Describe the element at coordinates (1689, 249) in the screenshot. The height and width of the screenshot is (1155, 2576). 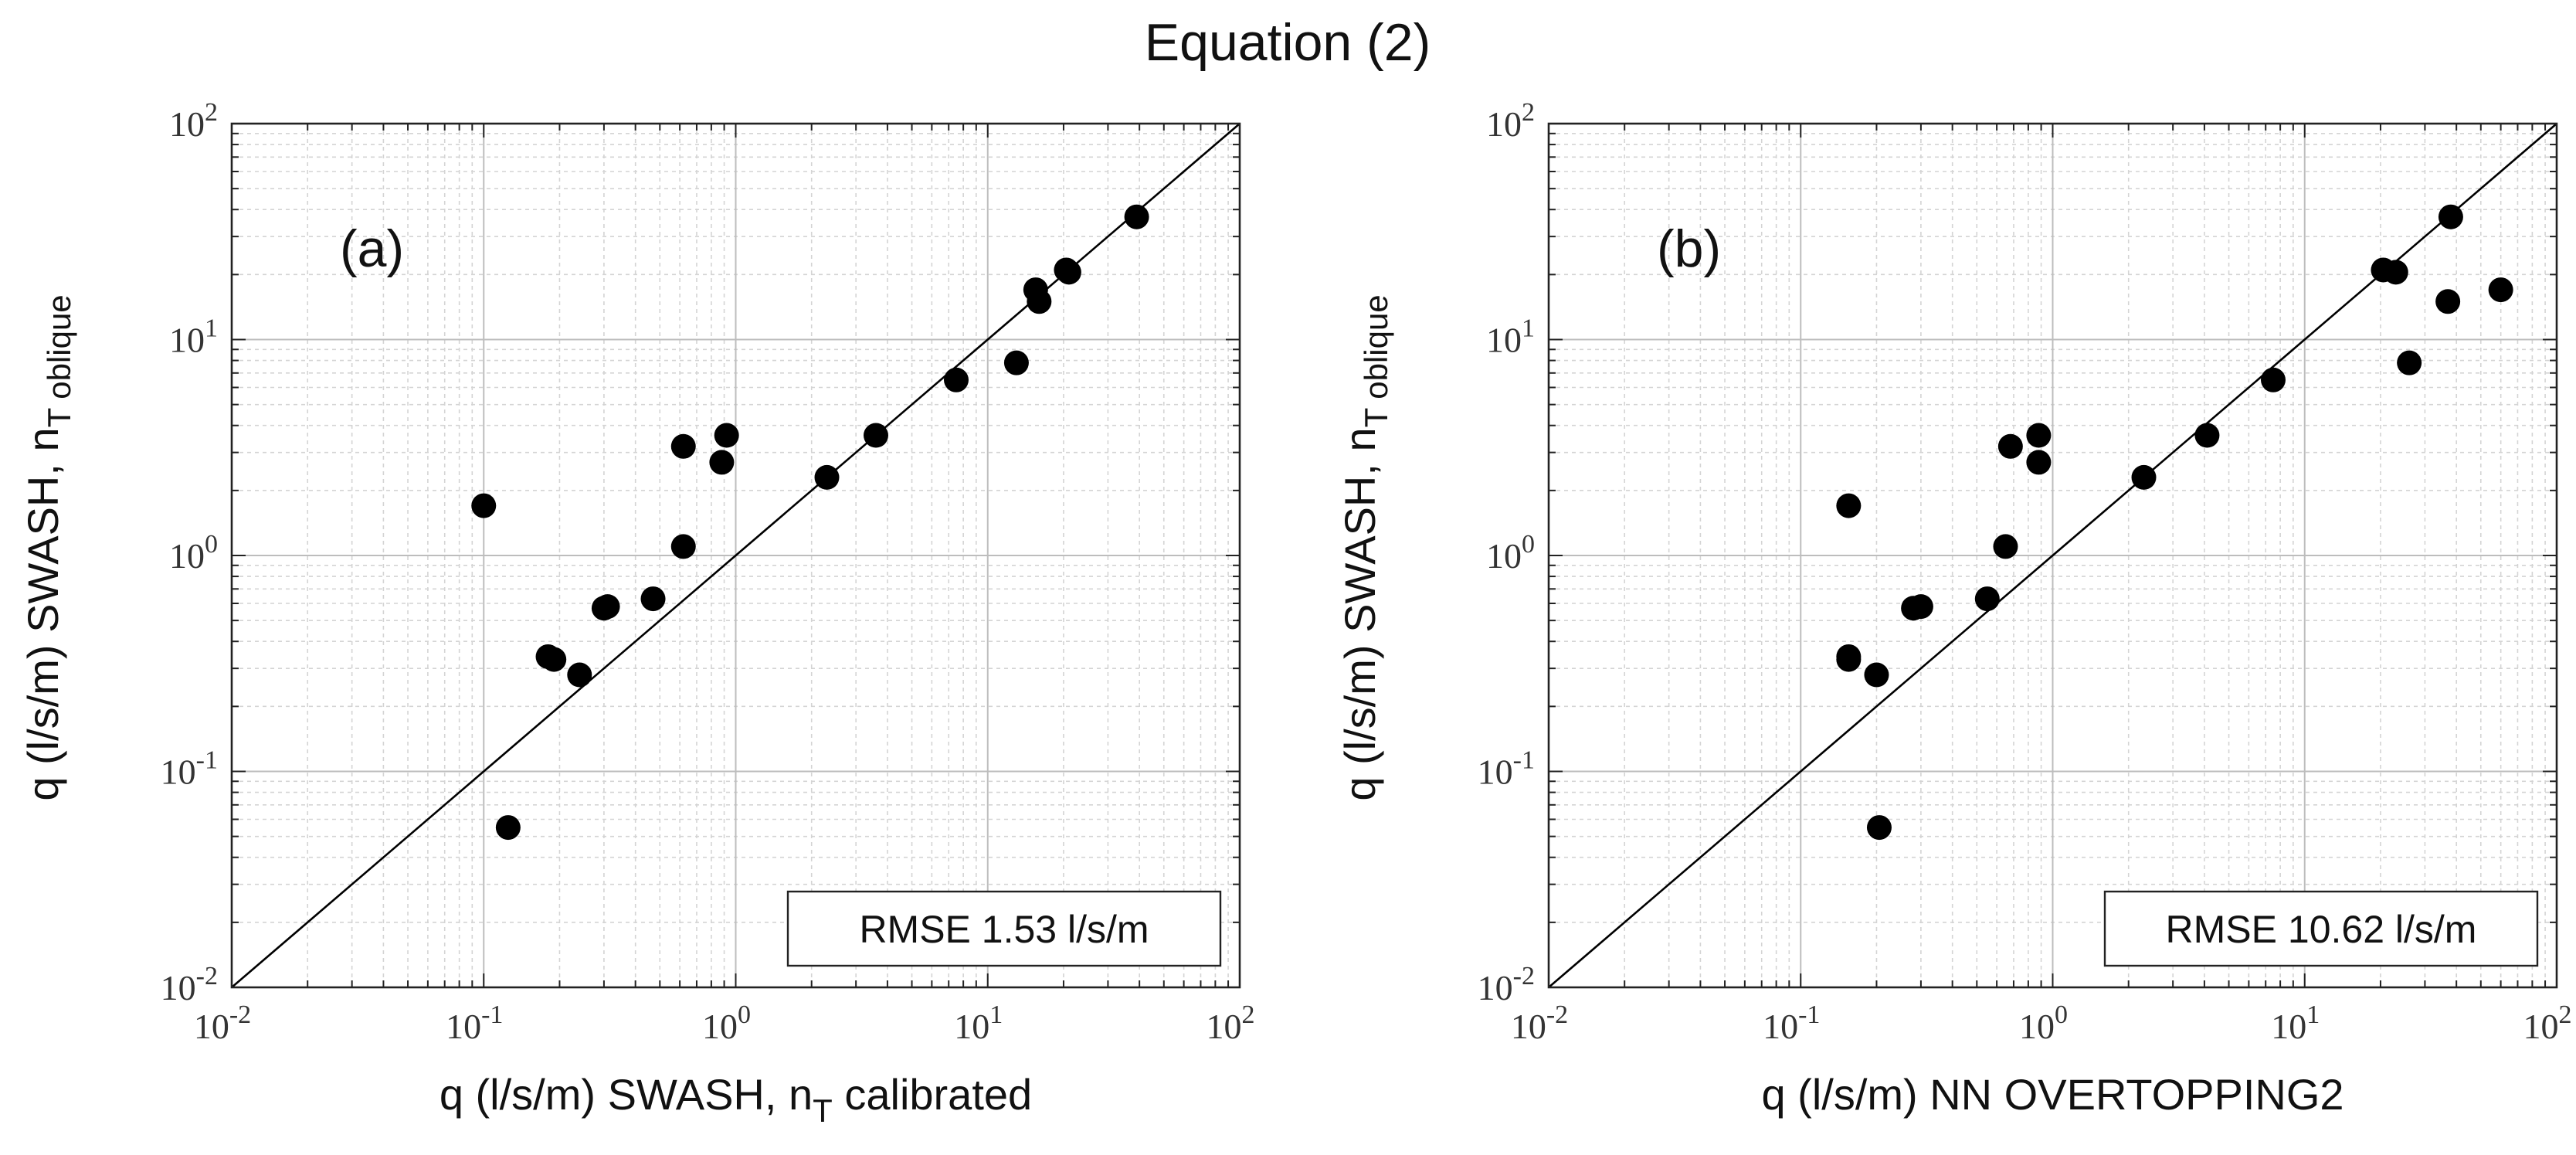
I see `panel-label: (b)` at that location.